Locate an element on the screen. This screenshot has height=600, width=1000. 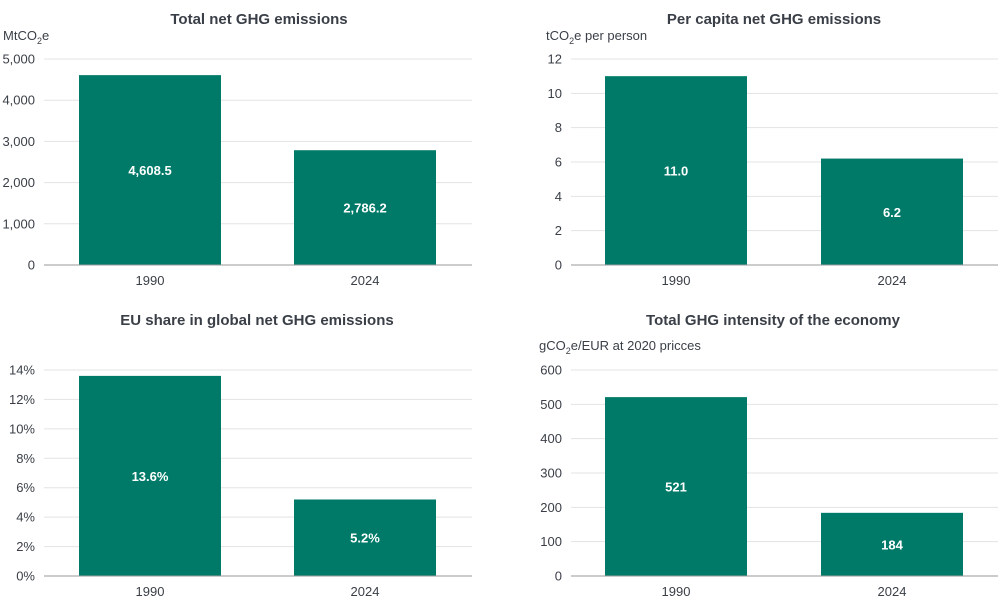
y-tick-label: 600 is located at coordinates (551, 370).